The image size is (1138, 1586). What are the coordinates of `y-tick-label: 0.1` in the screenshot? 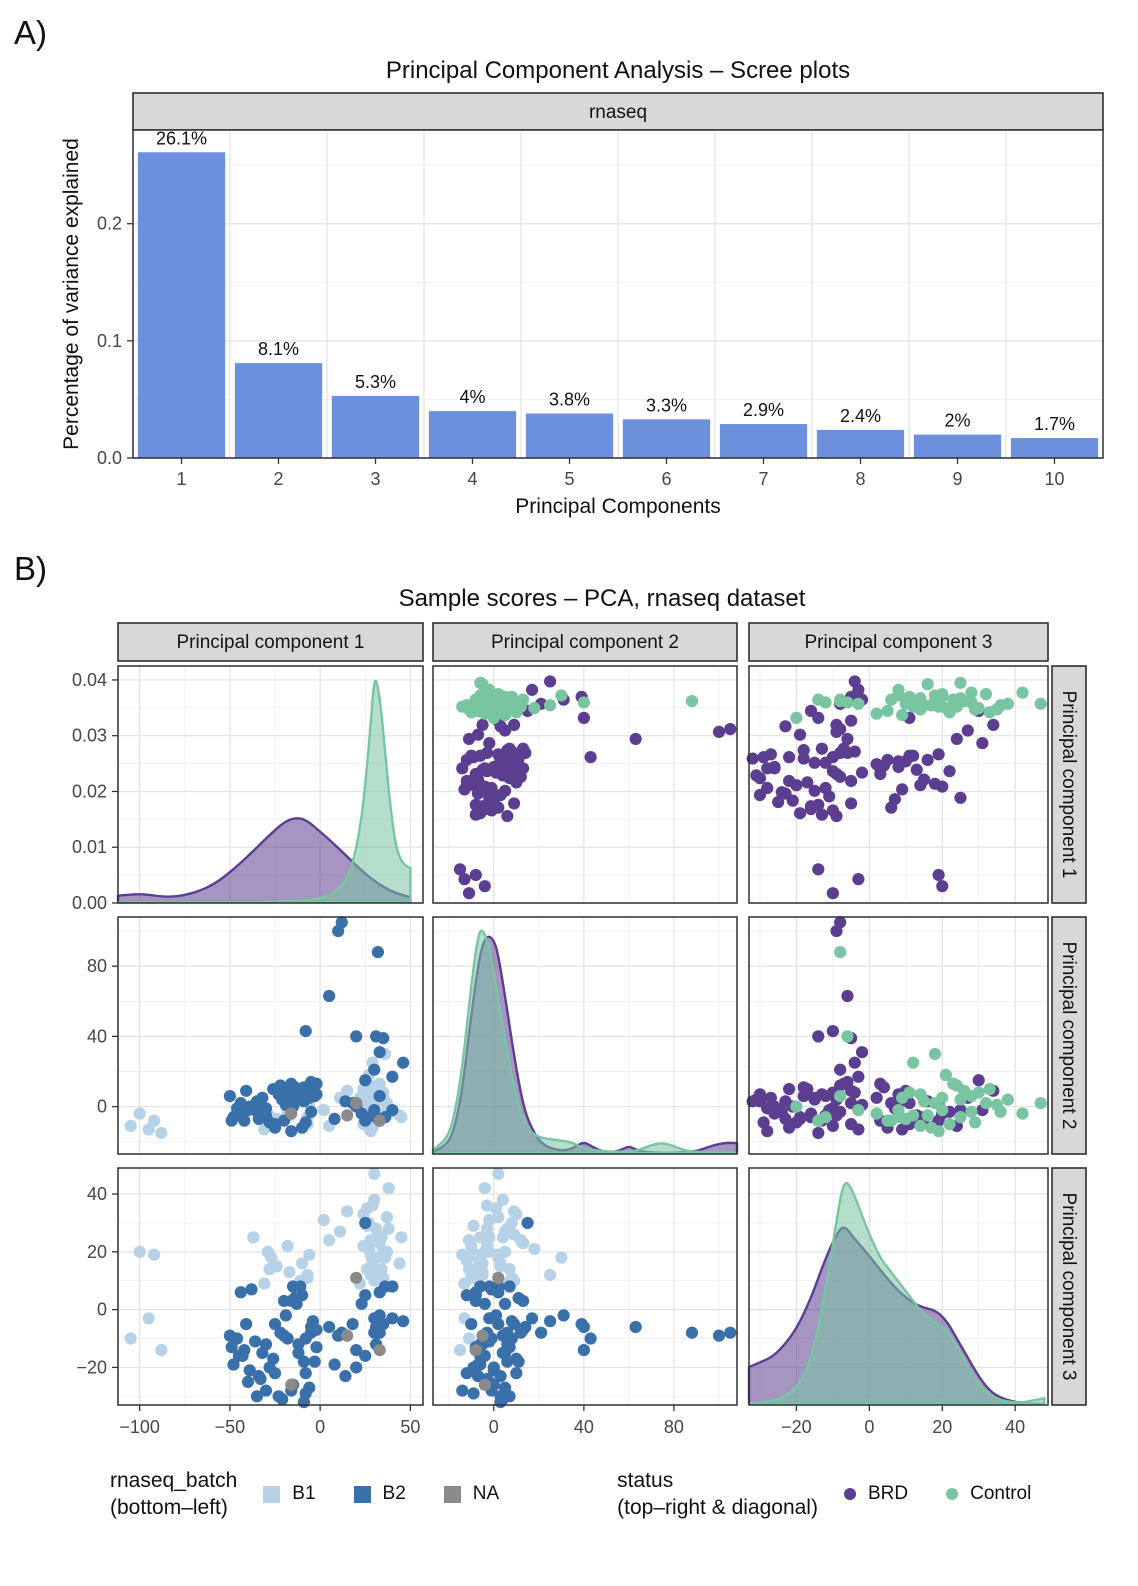 It's located at (109, 341).